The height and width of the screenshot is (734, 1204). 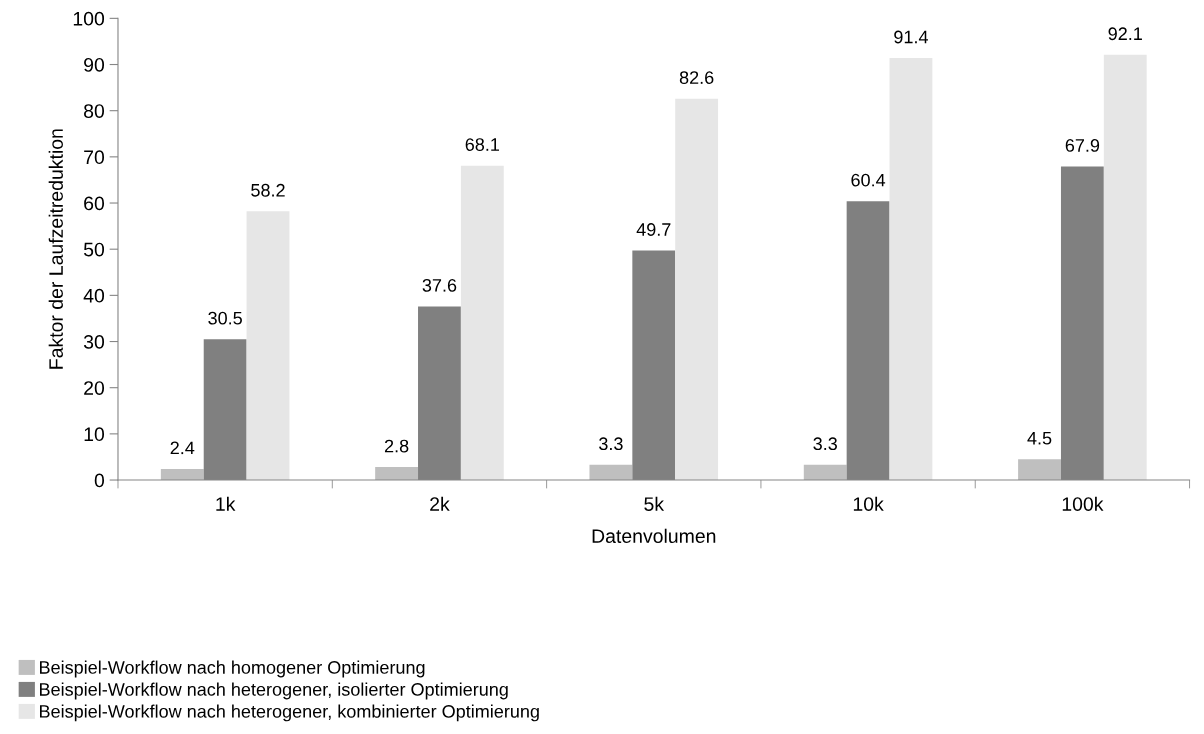 What do you see at coordinates (232, 669) in the screenshot?
I see `legend-label: Beispiel-Workflow nach homogener Optimierung` at bounding box center [232, 669].